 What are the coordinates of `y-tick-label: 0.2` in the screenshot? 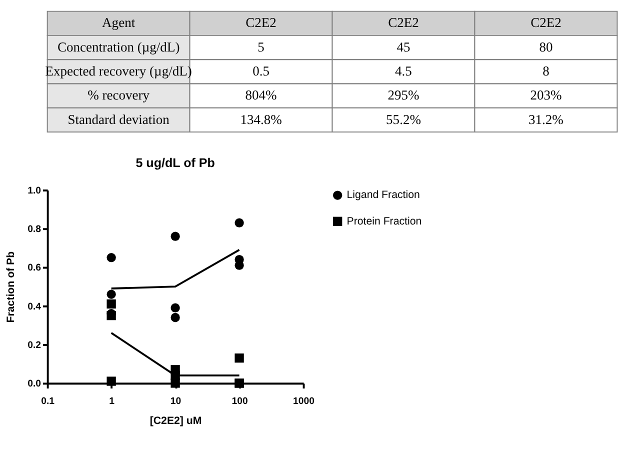 It's located at (35, 345).